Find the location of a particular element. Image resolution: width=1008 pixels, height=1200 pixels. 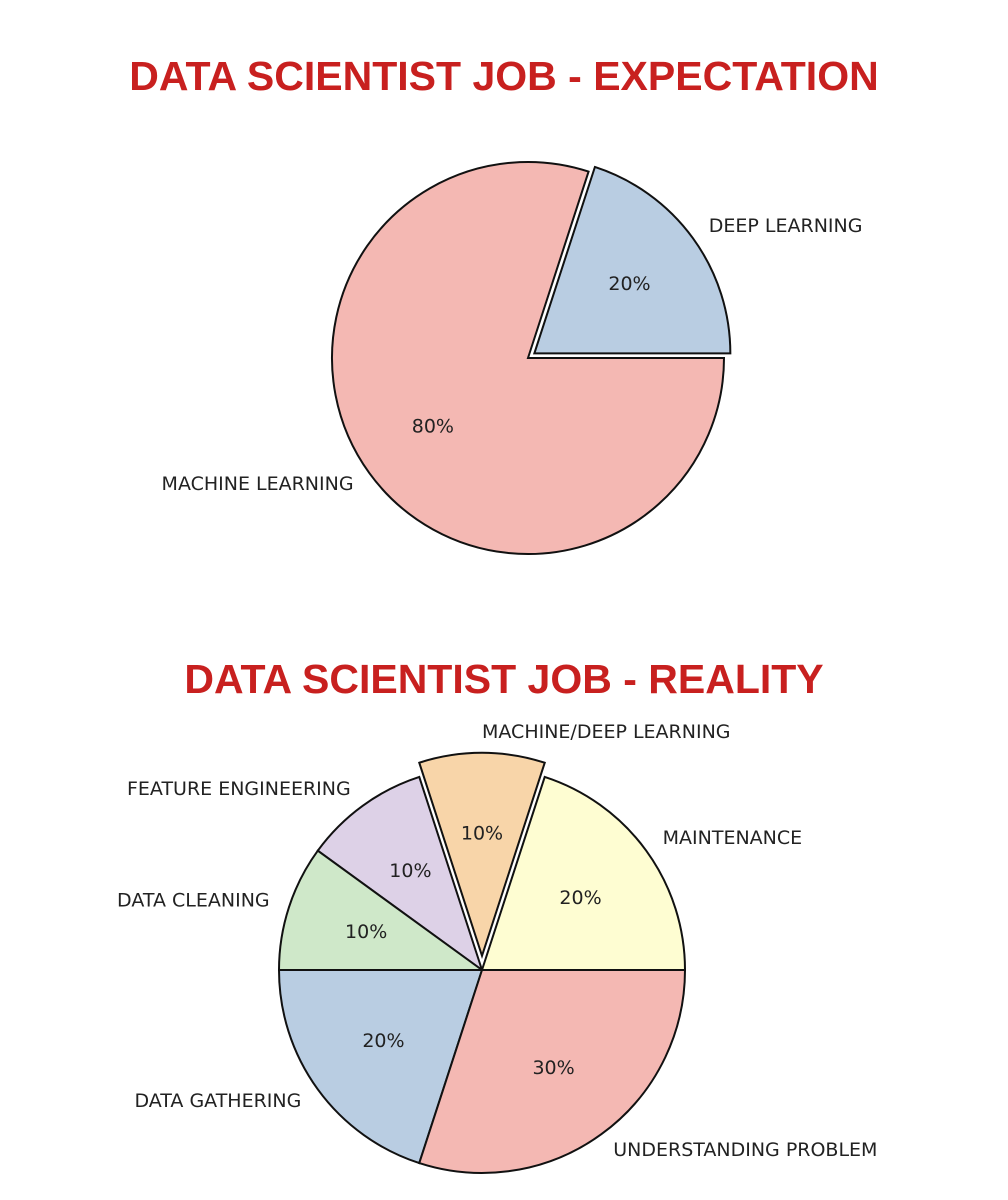

chart-title: DATA SCIENTIST JOB - EXPECTATION is located at coordinates (503, 76).